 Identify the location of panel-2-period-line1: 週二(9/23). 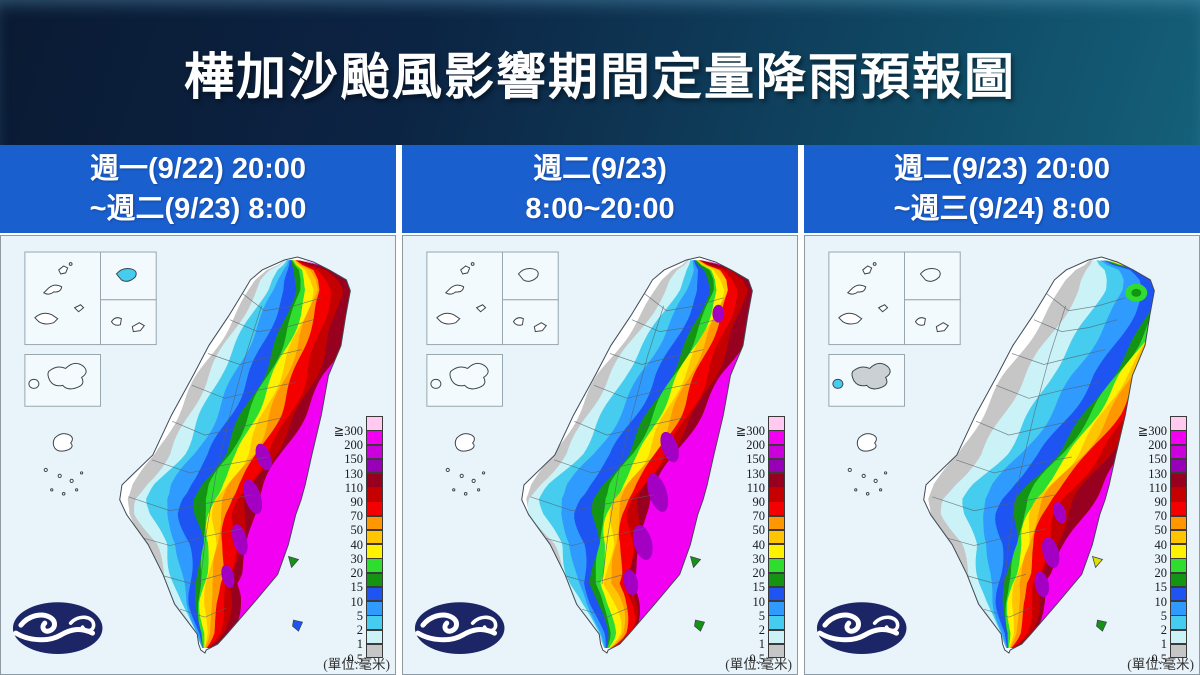
(600, 168).